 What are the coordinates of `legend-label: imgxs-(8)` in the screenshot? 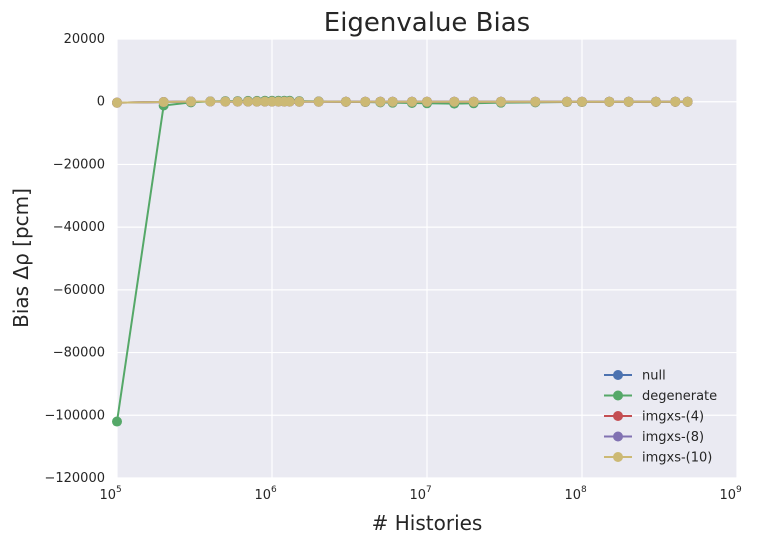 It's located at (673, 437).